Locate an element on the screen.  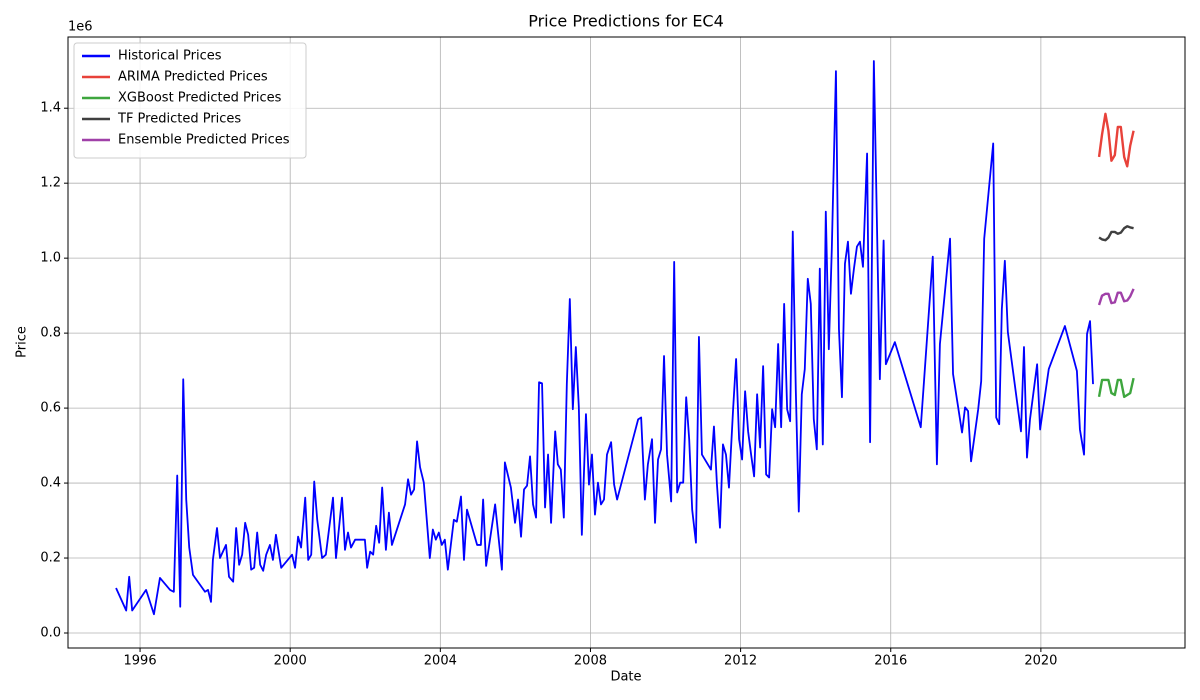
y-tick-label: 0.8 is located at coordinates (50, 333).